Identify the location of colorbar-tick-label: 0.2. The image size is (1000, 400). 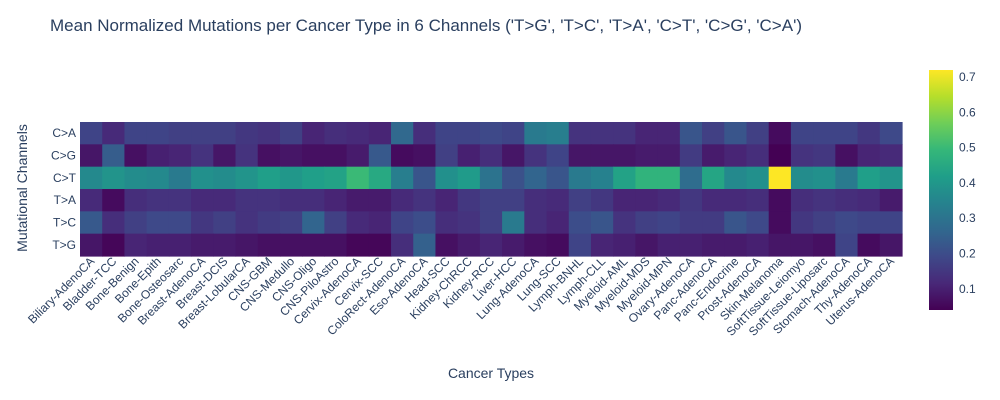
(967, 254).